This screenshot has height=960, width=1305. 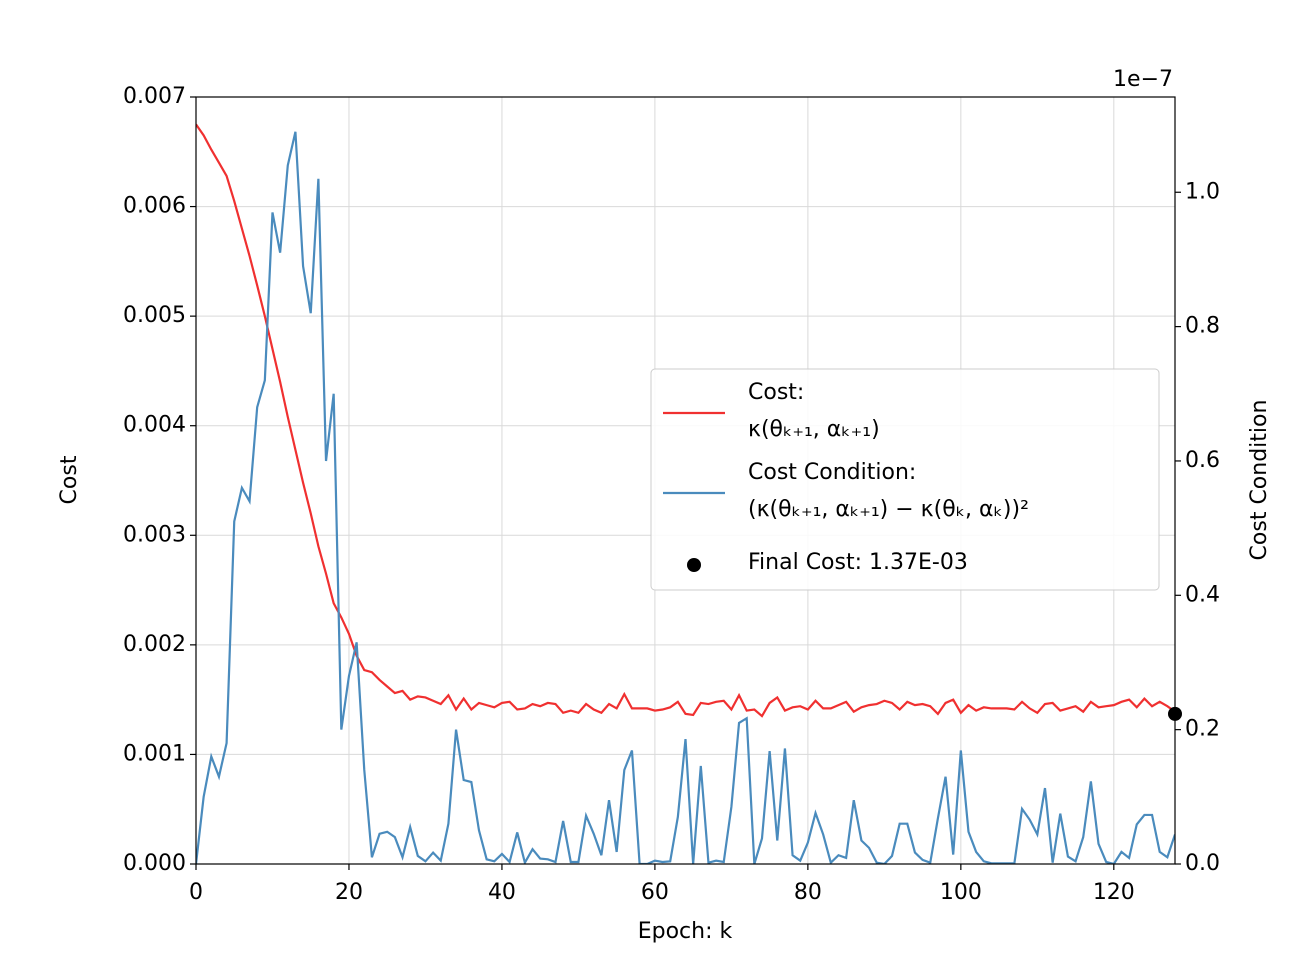 I want to click on x-tick-label: 40, so click(x=502, y=892).